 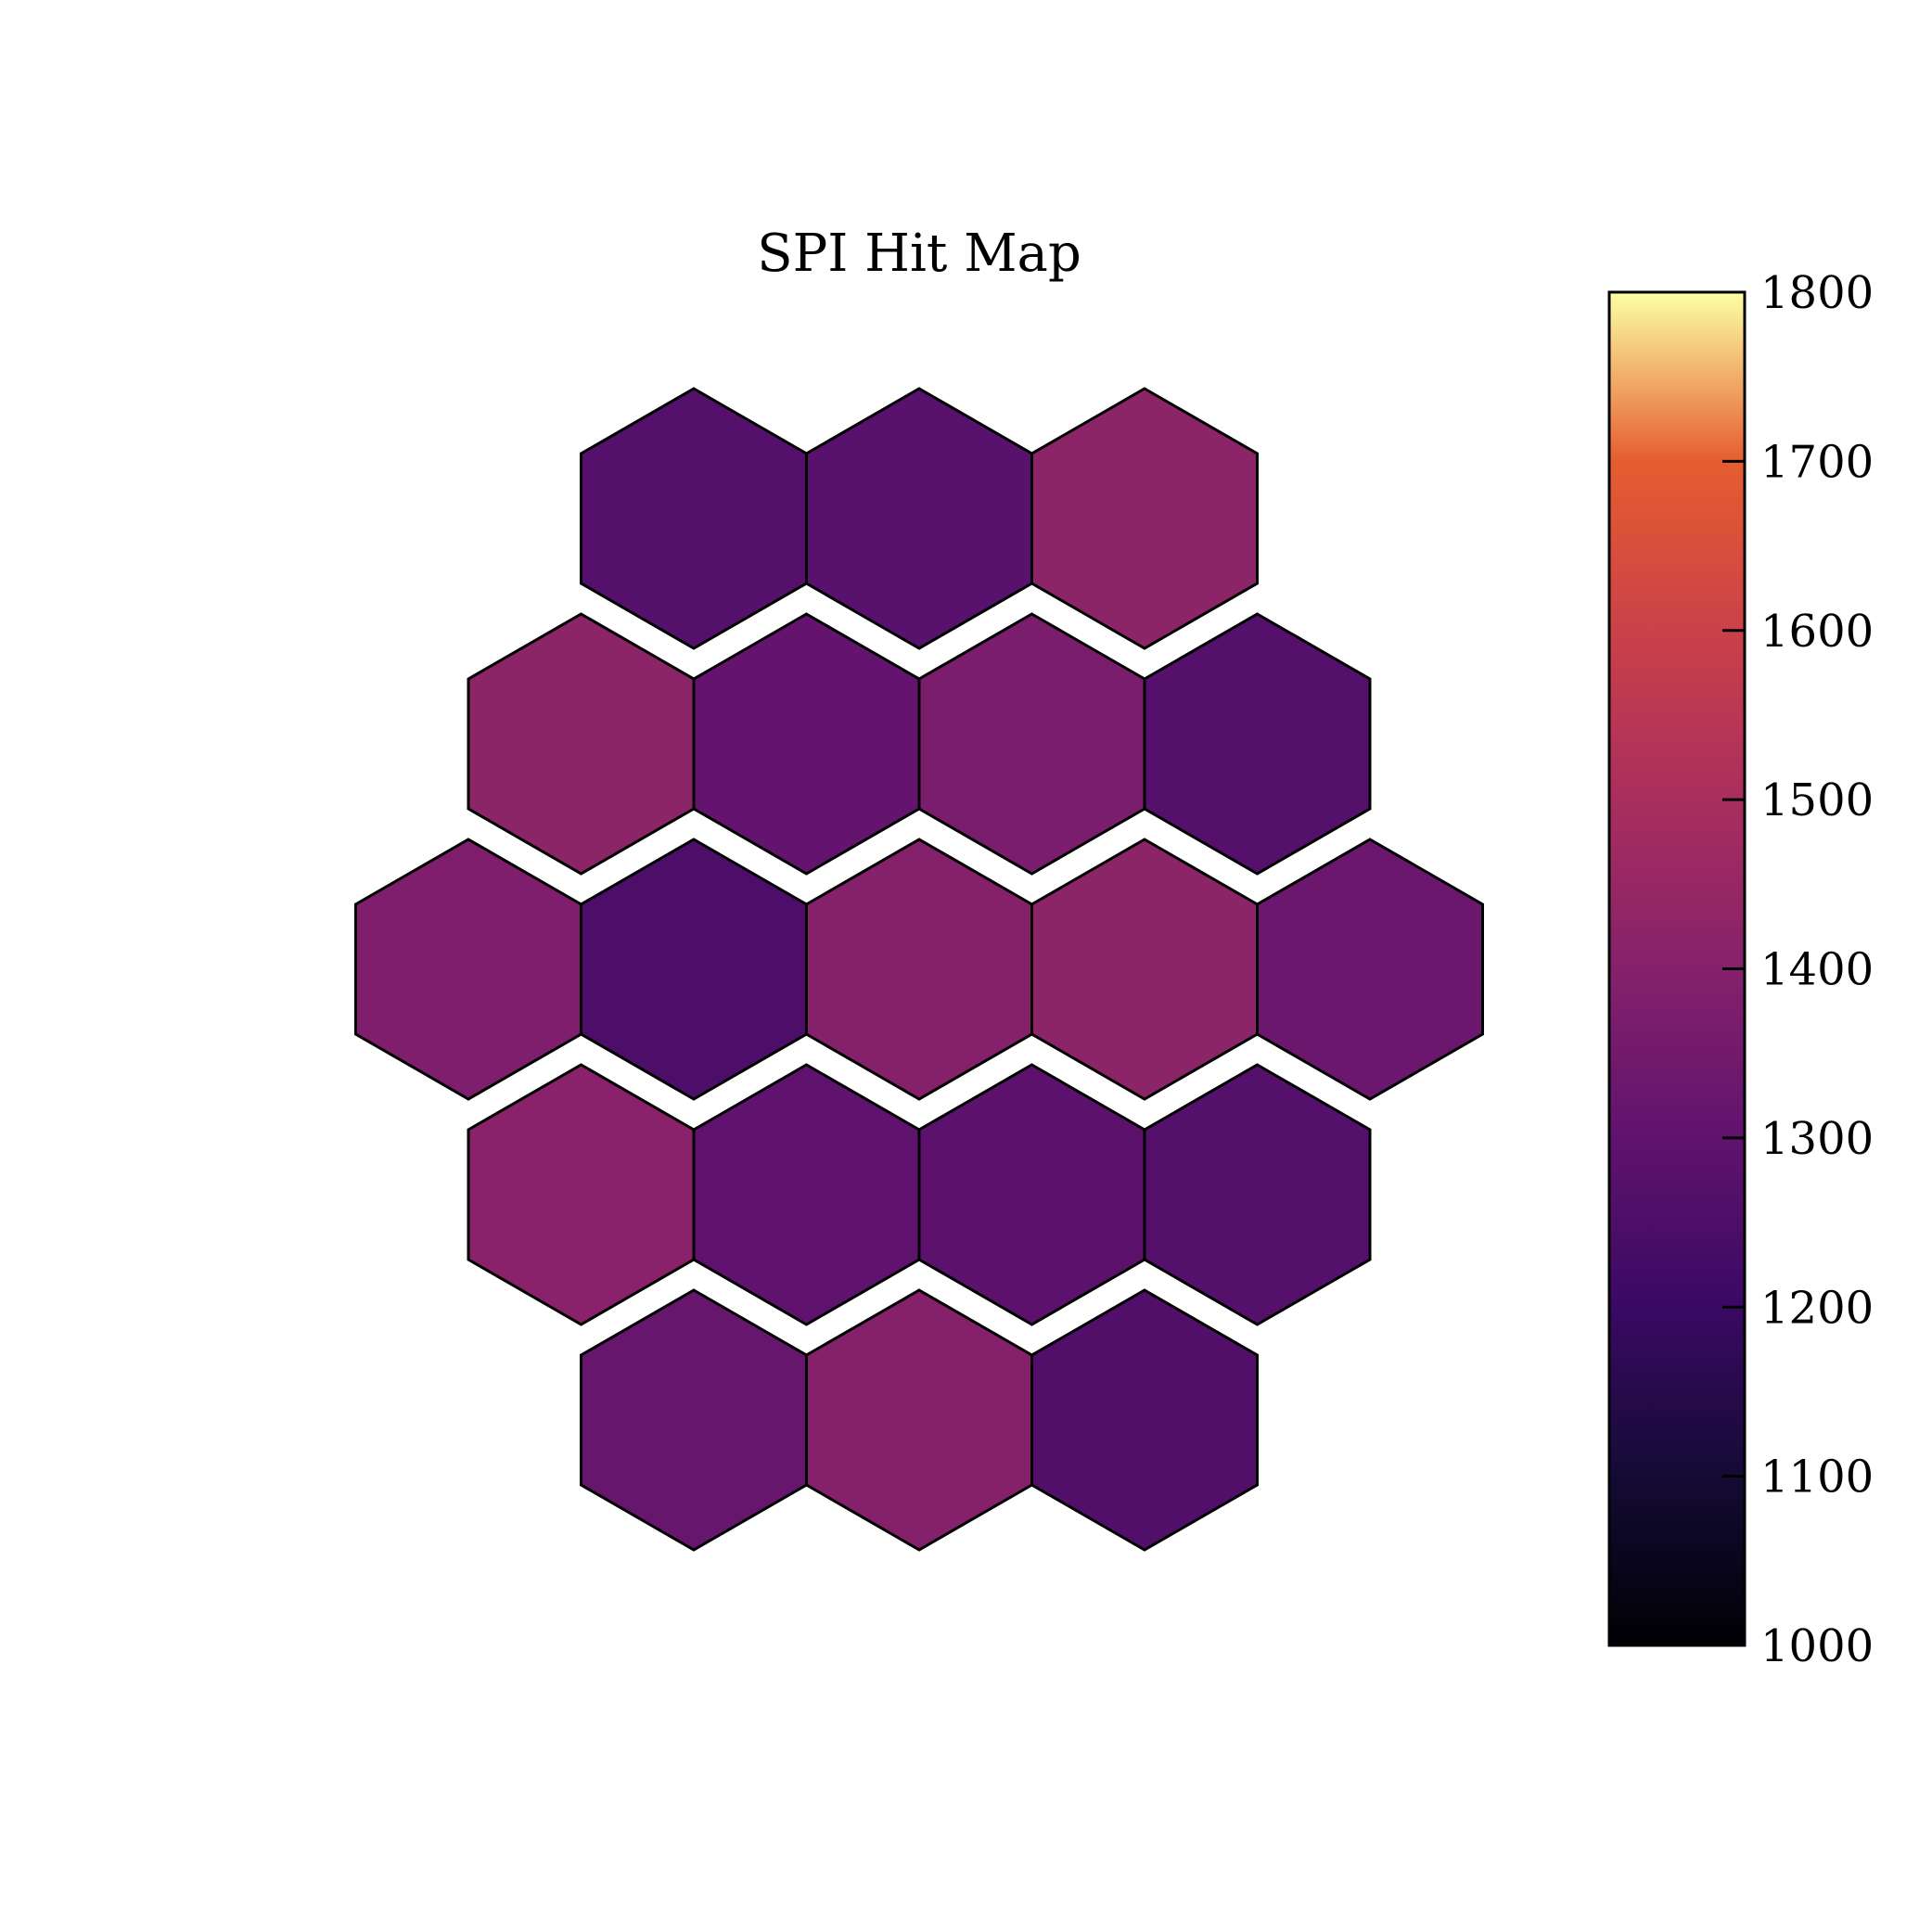 What do you see at coordinates (1817, 800) in the screenshot?
I see `colorbar-tick-label: 1500` at bounding box center [1817, 800].